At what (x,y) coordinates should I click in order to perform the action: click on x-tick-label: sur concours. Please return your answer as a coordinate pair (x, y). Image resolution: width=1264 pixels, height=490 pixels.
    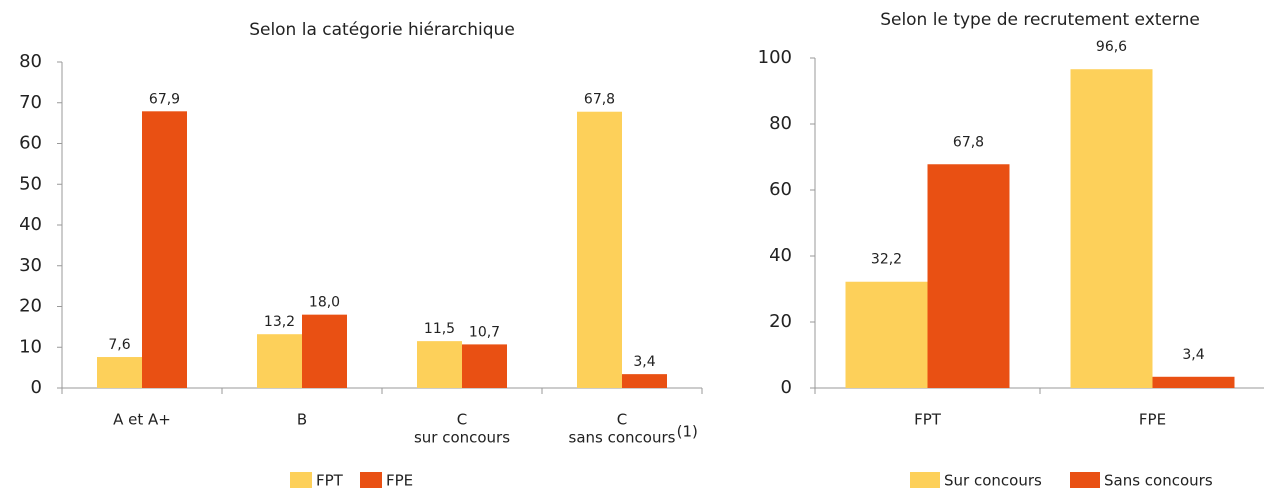
    Looking at the image, I should click on (462, 438).